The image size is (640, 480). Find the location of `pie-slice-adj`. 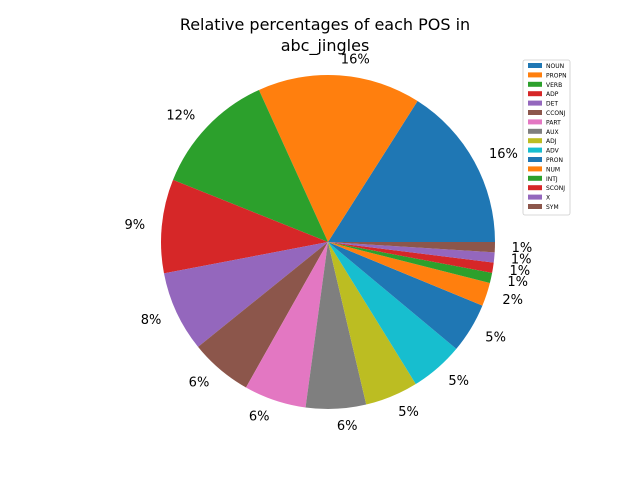

pie-slice-adj is located at coordinates (372, 323).